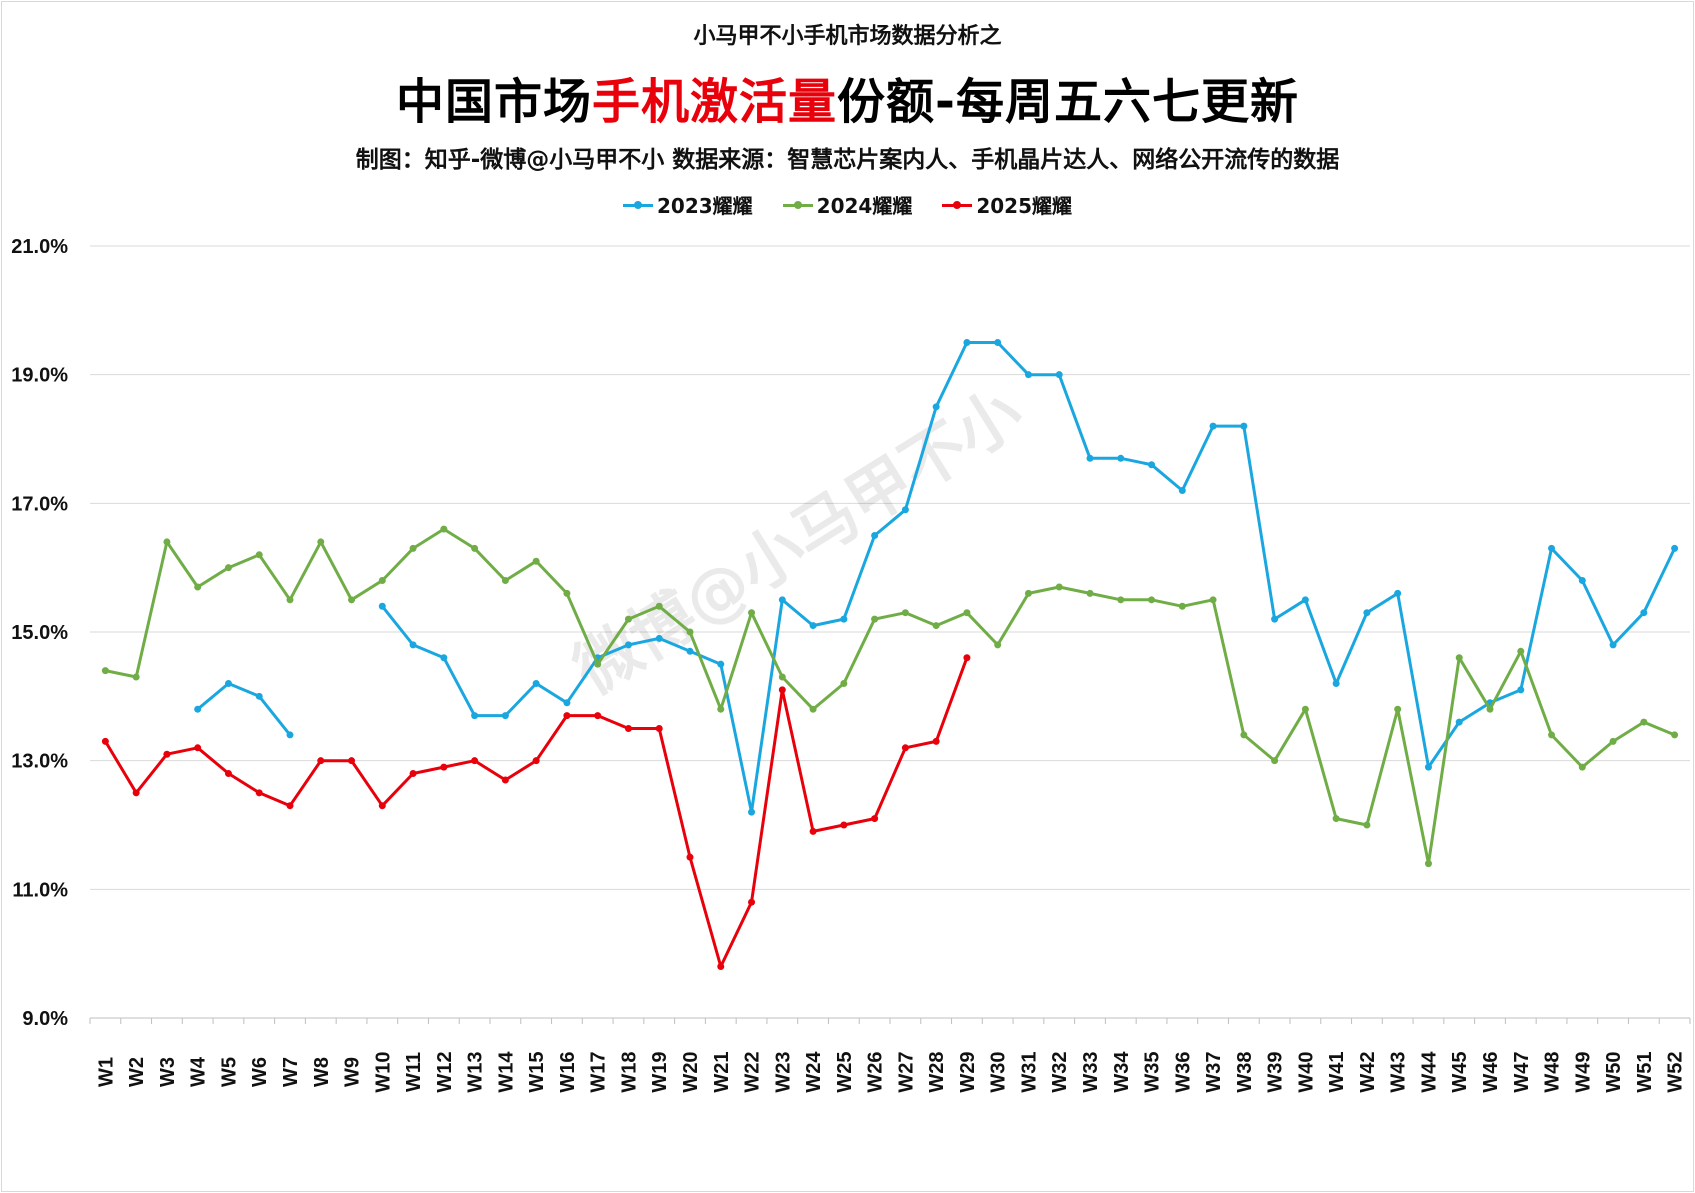  I want to click on y-tick-label: 21.0%, so click(39, 247).